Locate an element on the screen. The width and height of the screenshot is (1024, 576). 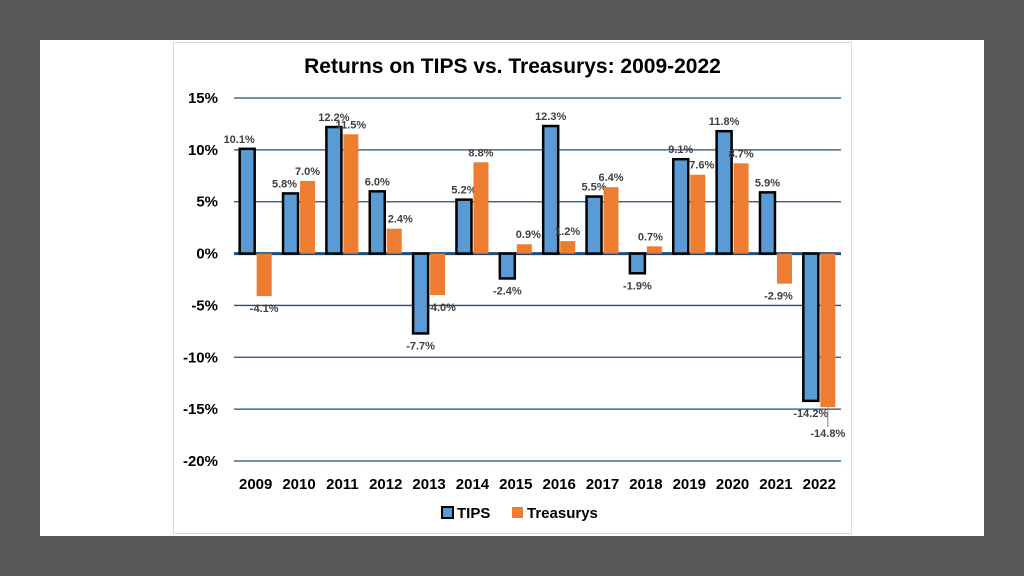
tips-bar-2012 is located at coordinates (377, 222).